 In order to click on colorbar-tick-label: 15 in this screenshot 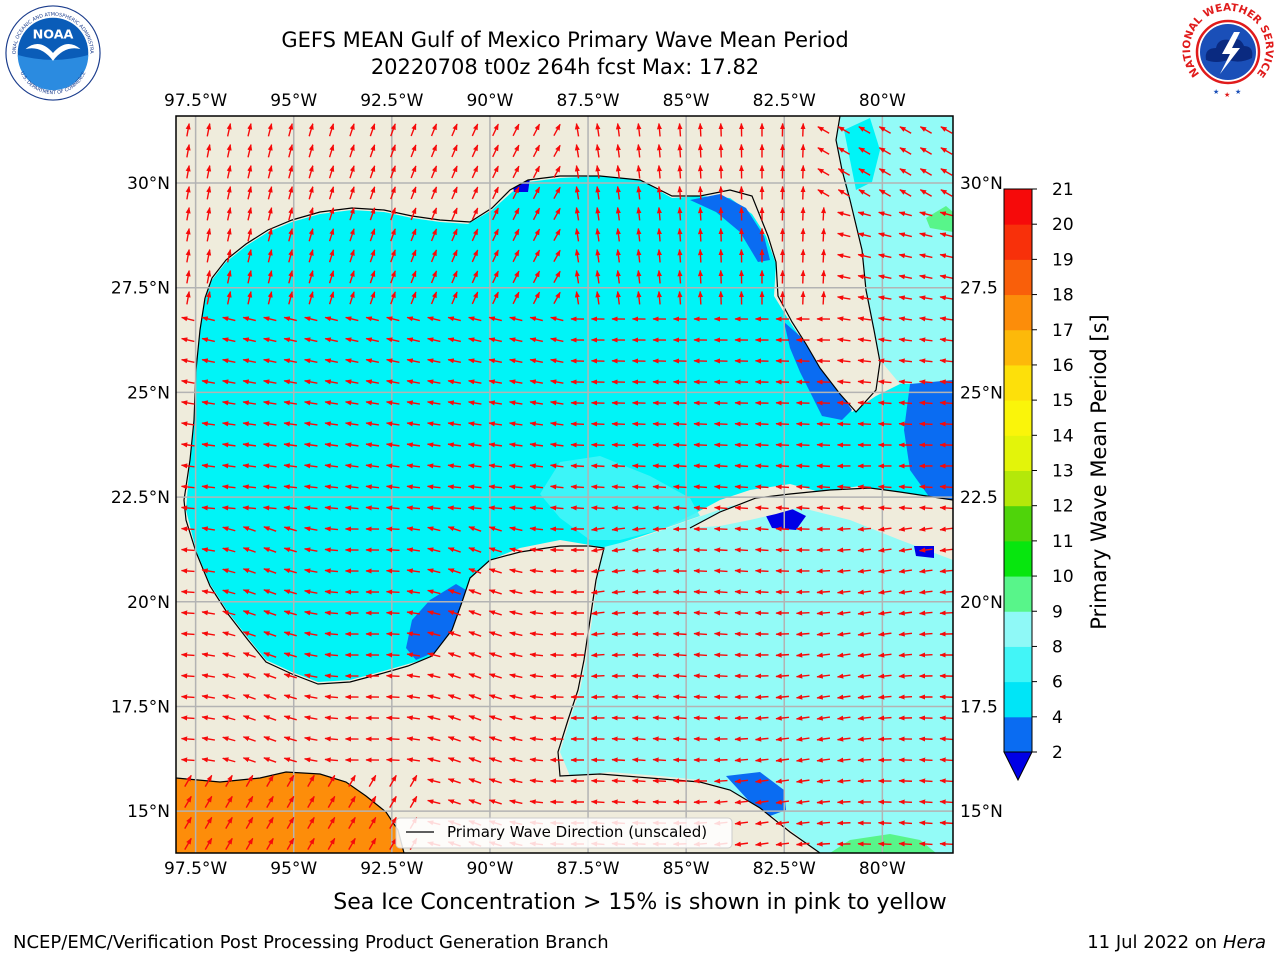, I will do `click(1063, 401)`.